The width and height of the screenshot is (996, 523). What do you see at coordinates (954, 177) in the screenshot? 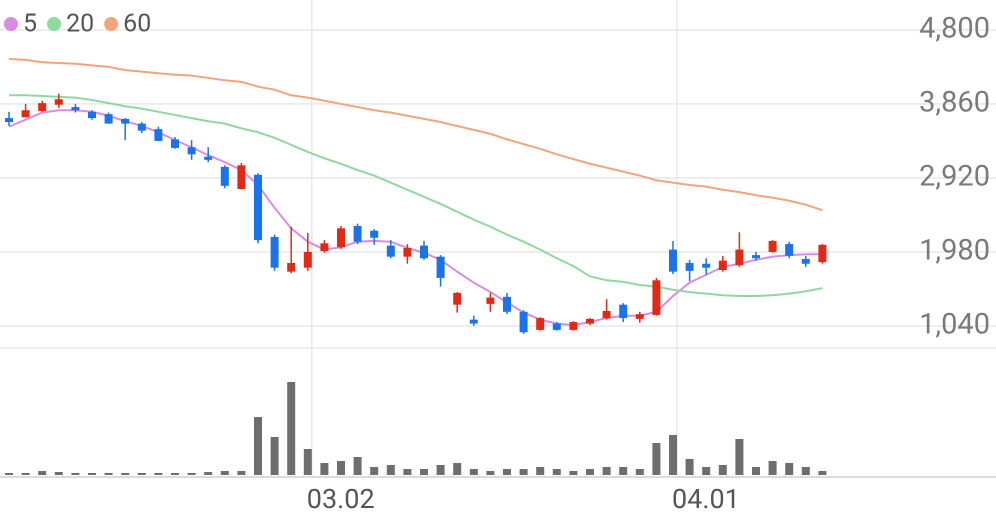
I see `y-tick-label: 2,920` at bounding box center [954, 177].